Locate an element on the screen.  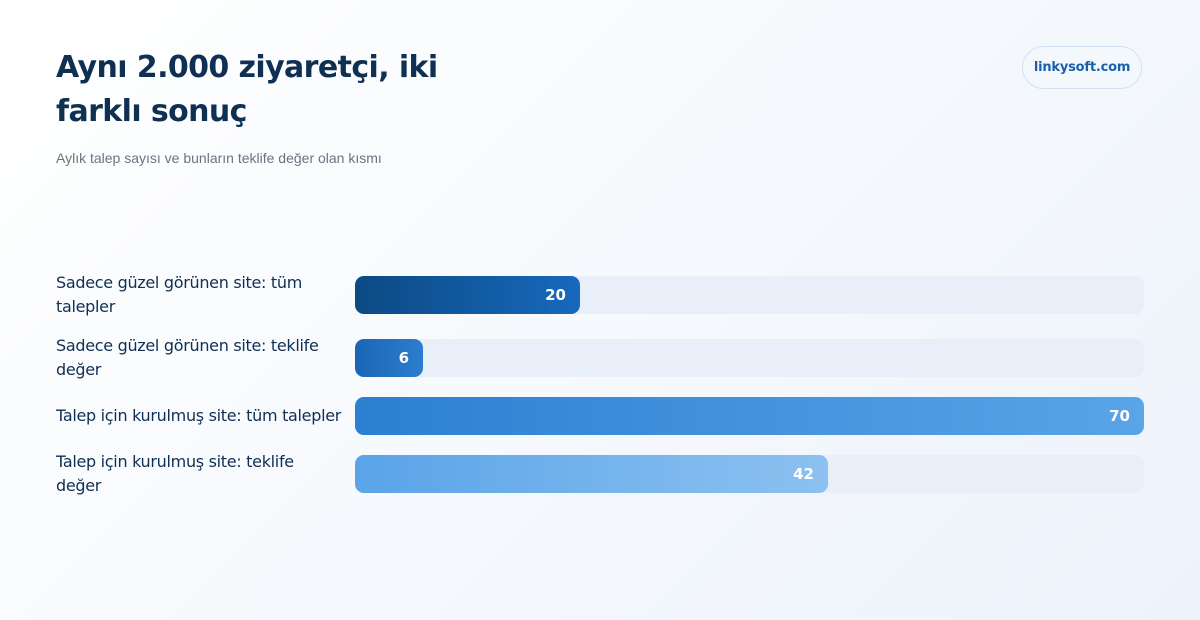
bar-track: 20 is located at coordinates (749, 295).